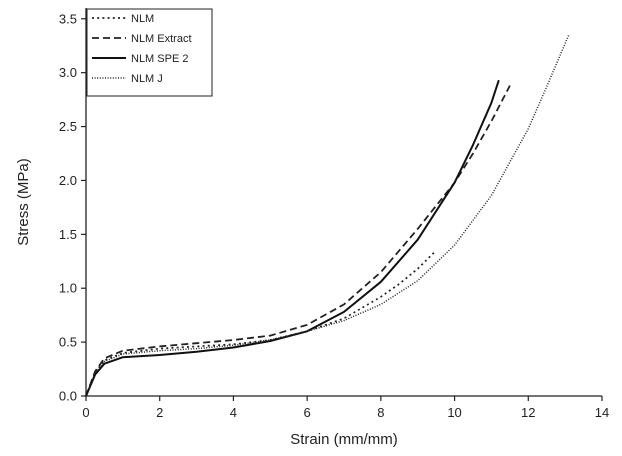  I want to click on legend-label-2: NLM SPE 2, so click(159, 59).